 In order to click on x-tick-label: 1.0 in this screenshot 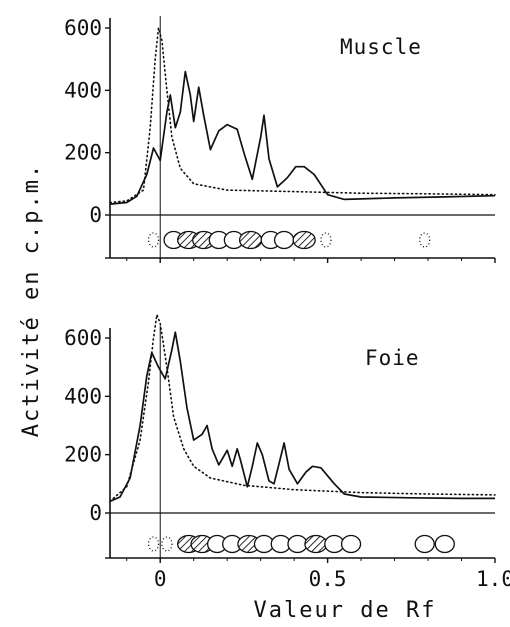, I will do `click(493, 579)`.